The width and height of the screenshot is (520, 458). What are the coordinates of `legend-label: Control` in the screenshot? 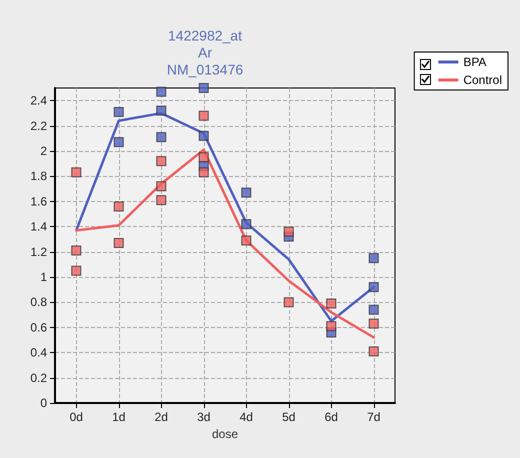 It's located at (482, 80).